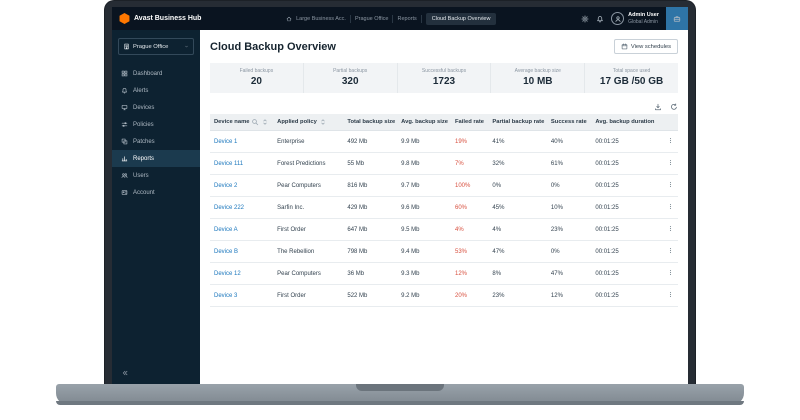  What do you see at coordinates (141, 90) in the screenshot?
I see `sidebar-item-label: Alerts` at bounding box center [141, 90].